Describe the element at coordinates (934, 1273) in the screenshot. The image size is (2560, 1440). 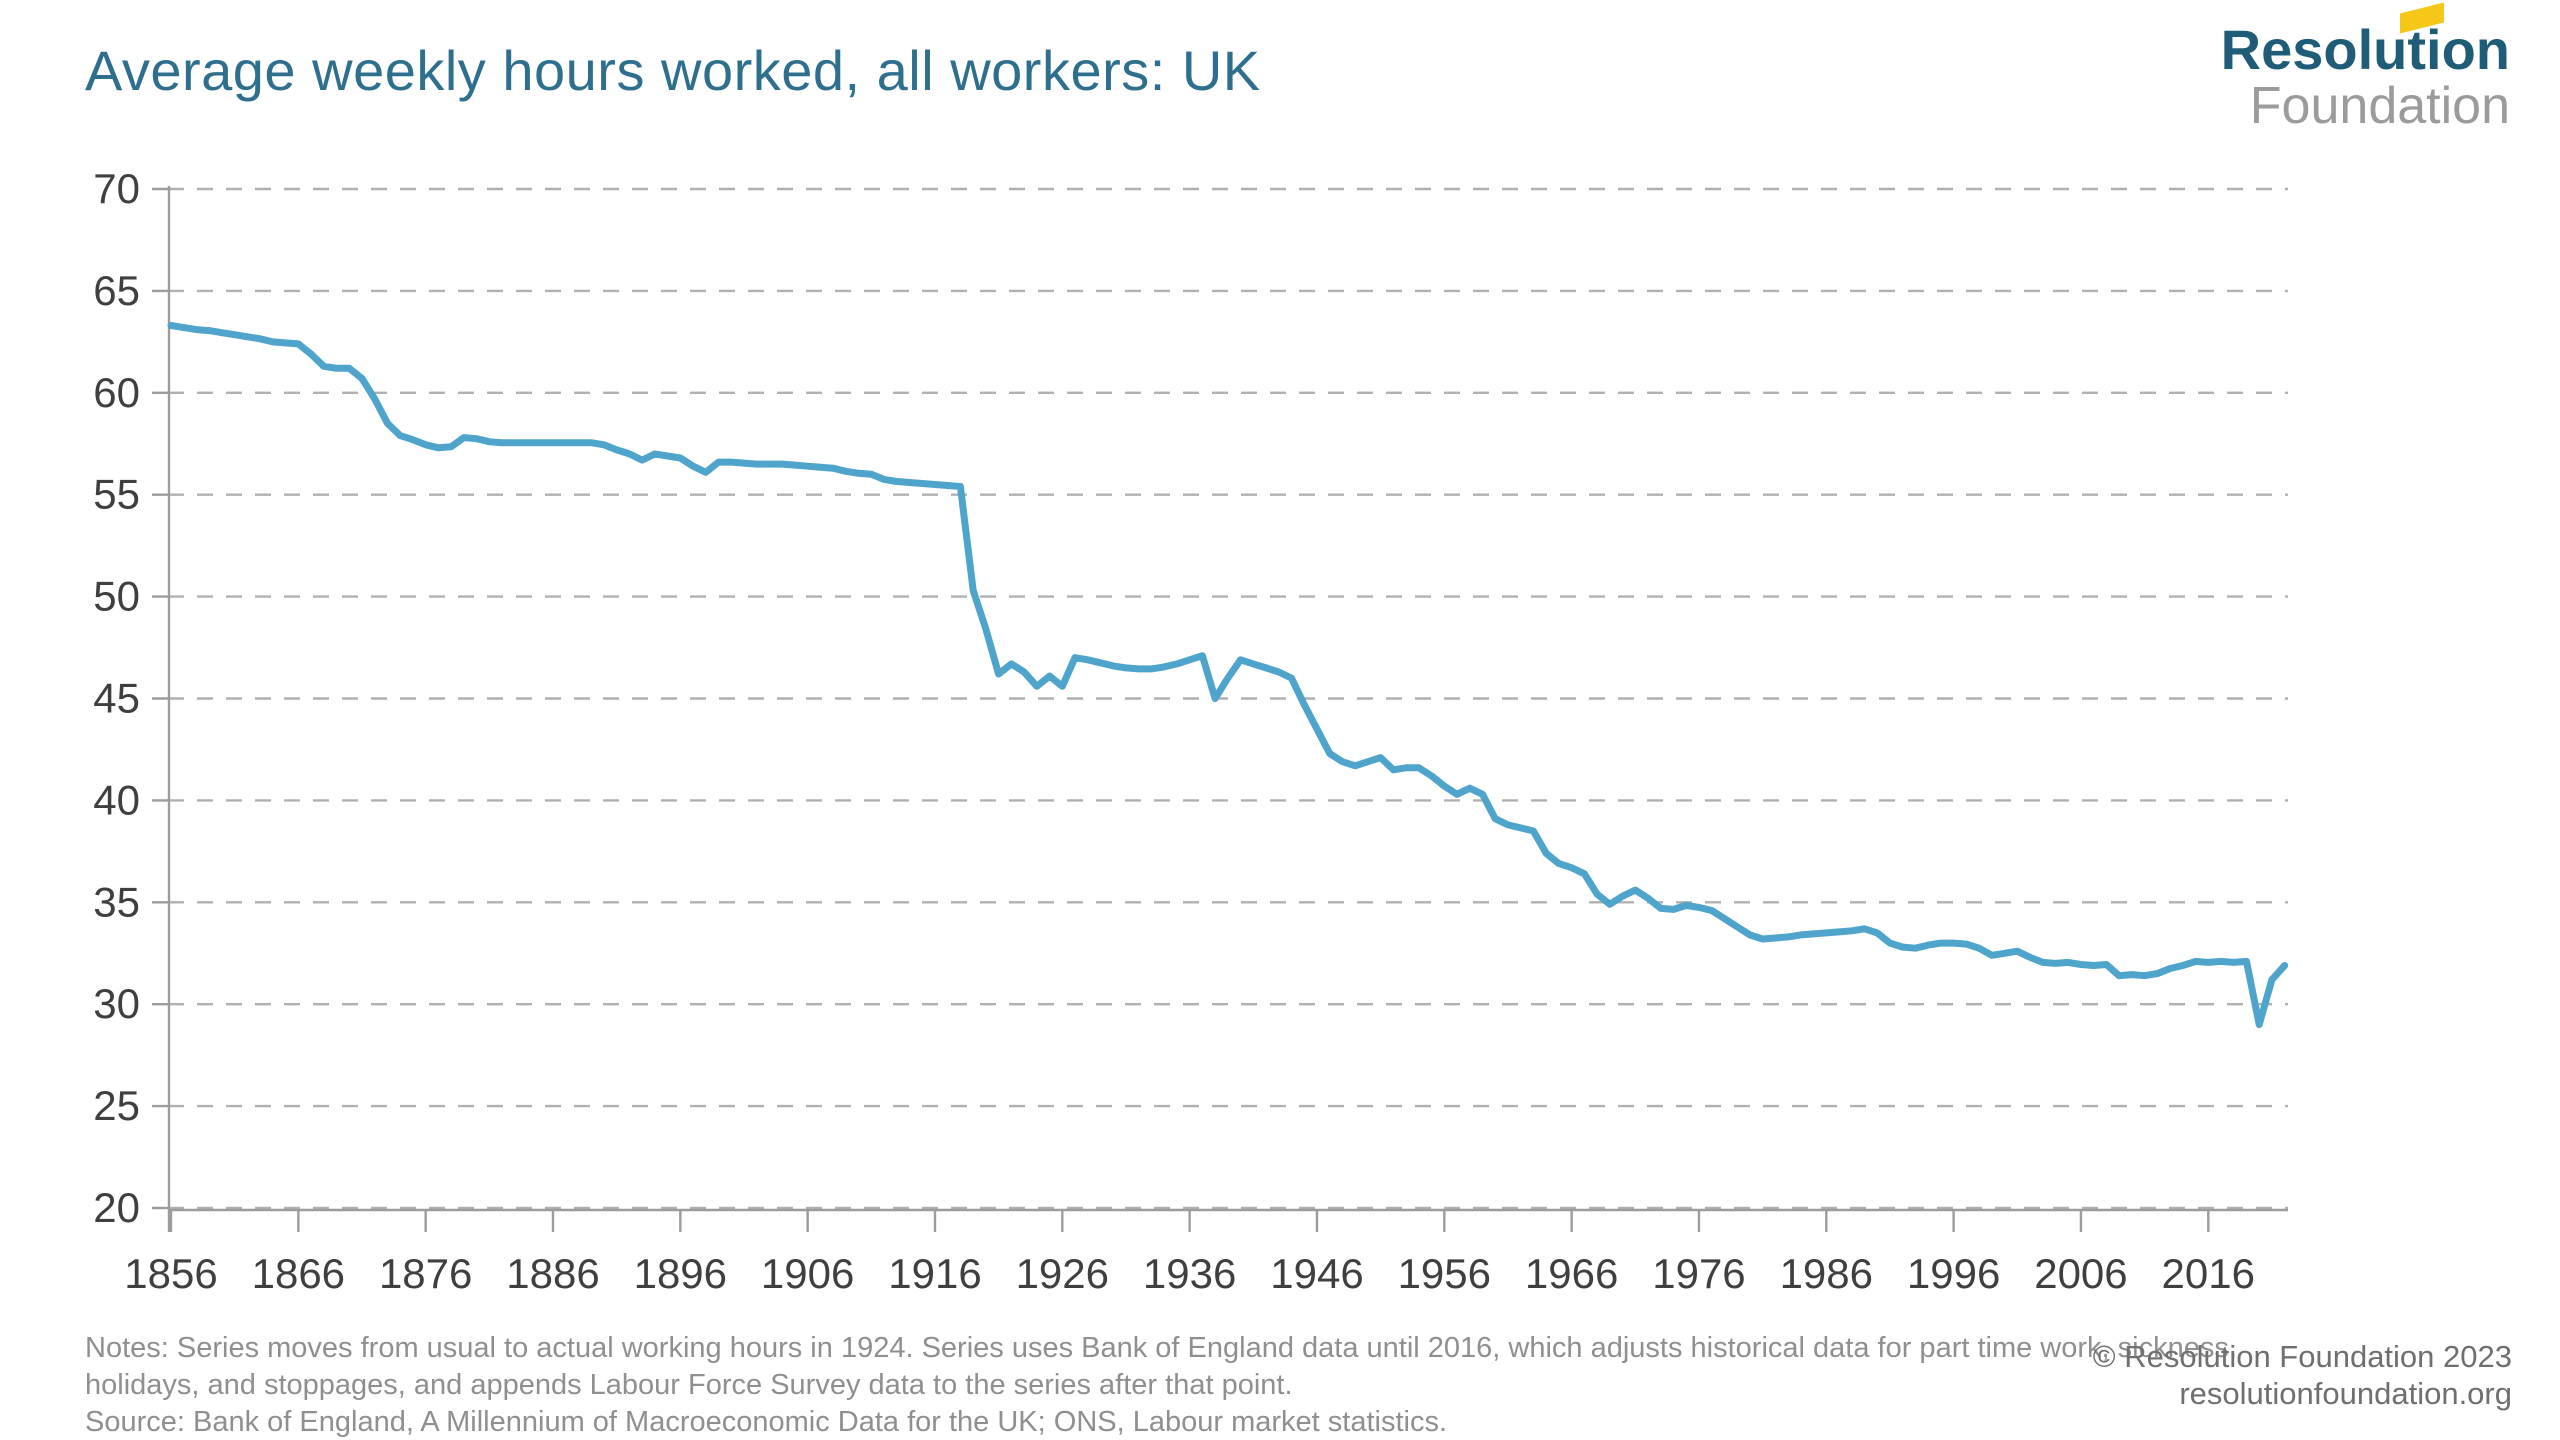
I see `x-tick-label-1916: 1916` at that location.